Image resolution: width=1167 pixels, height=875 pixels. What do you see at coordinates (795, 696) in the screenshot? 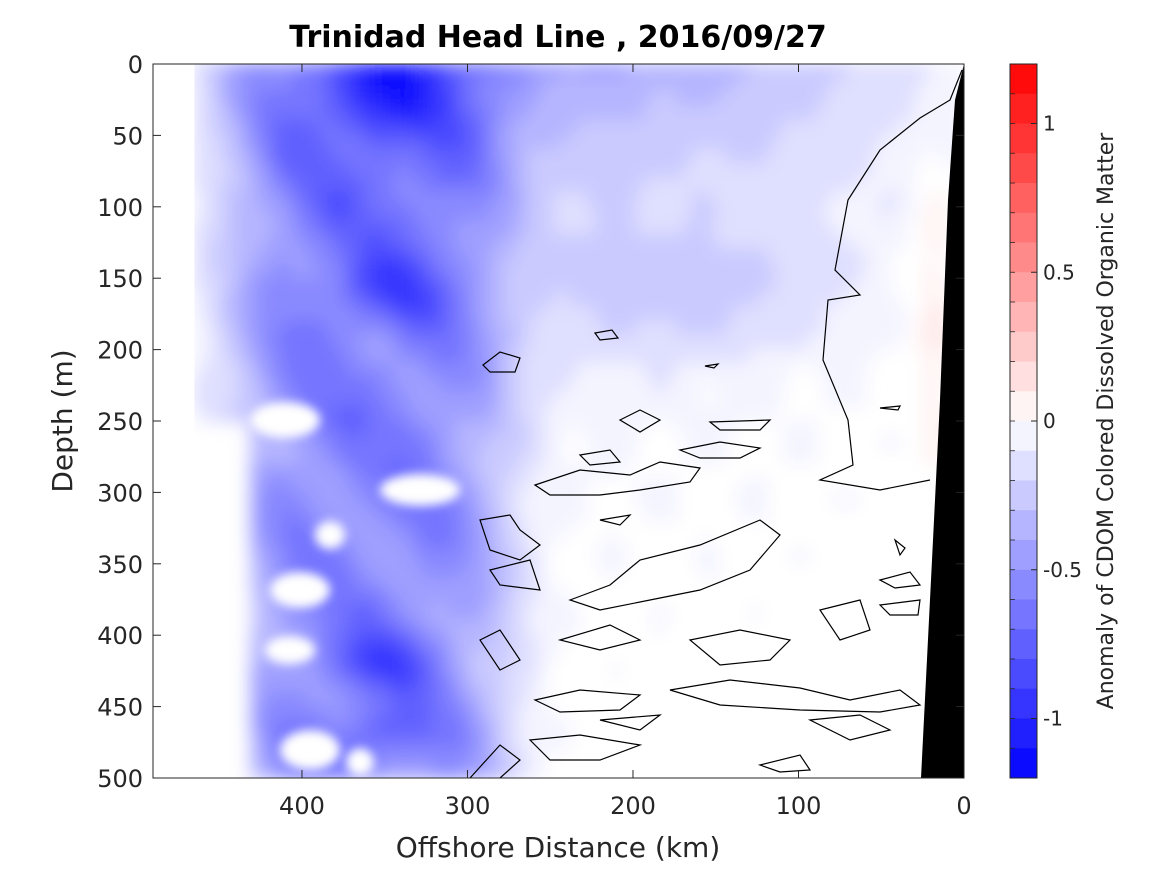
I see `zero-contour` at bounding box center [795, 696].